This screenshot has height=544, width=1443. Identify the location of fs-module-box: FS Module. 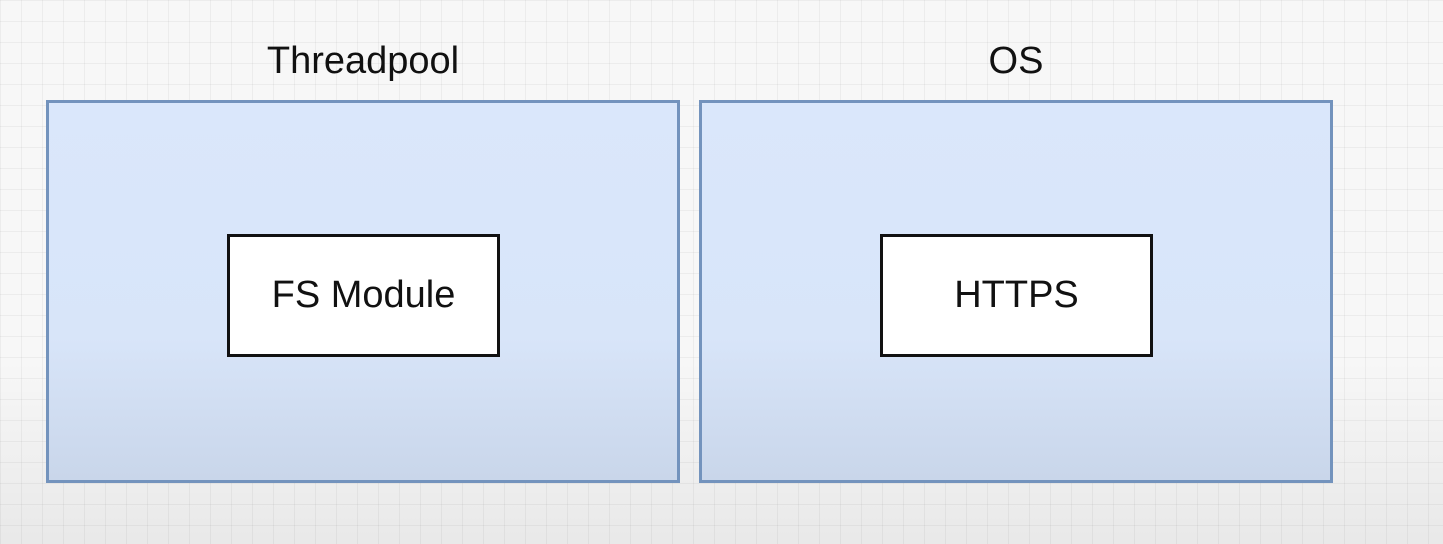
(363, 295).